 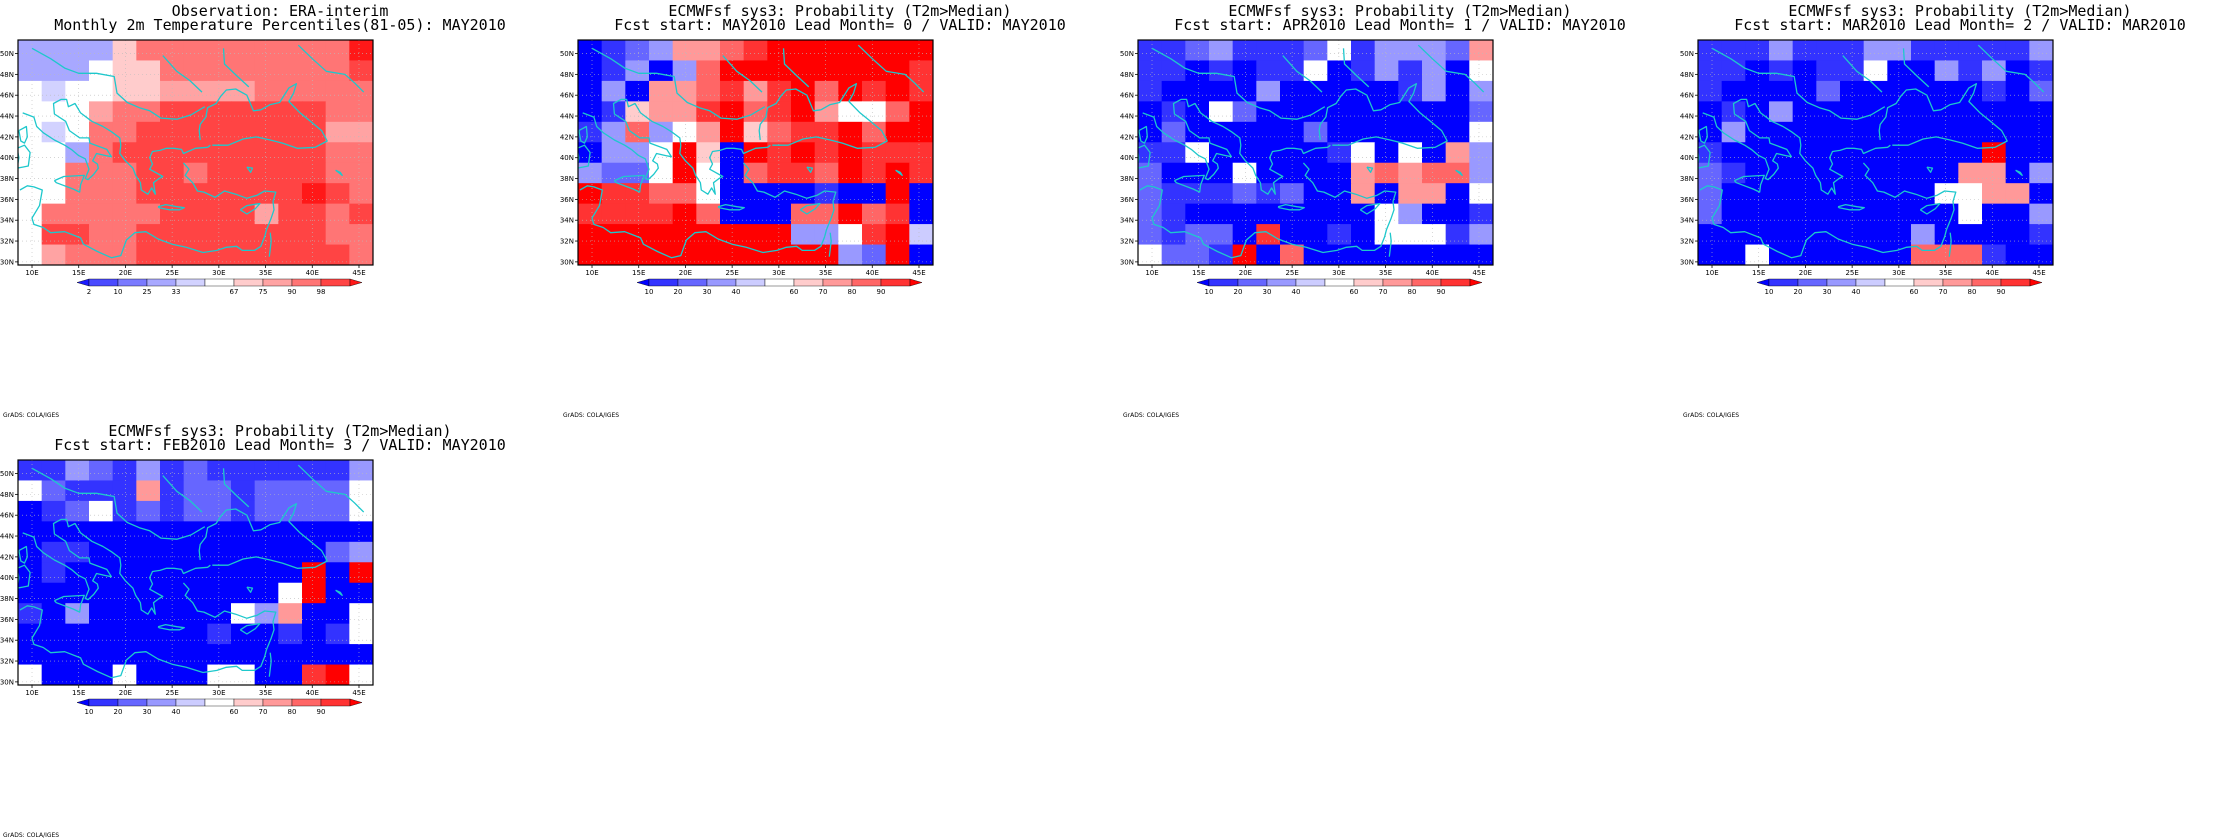 What do you see at coordinates (825, 273) in the screenshot?
I see `x-tick-label: 35E` at bounding box center [825, 273].